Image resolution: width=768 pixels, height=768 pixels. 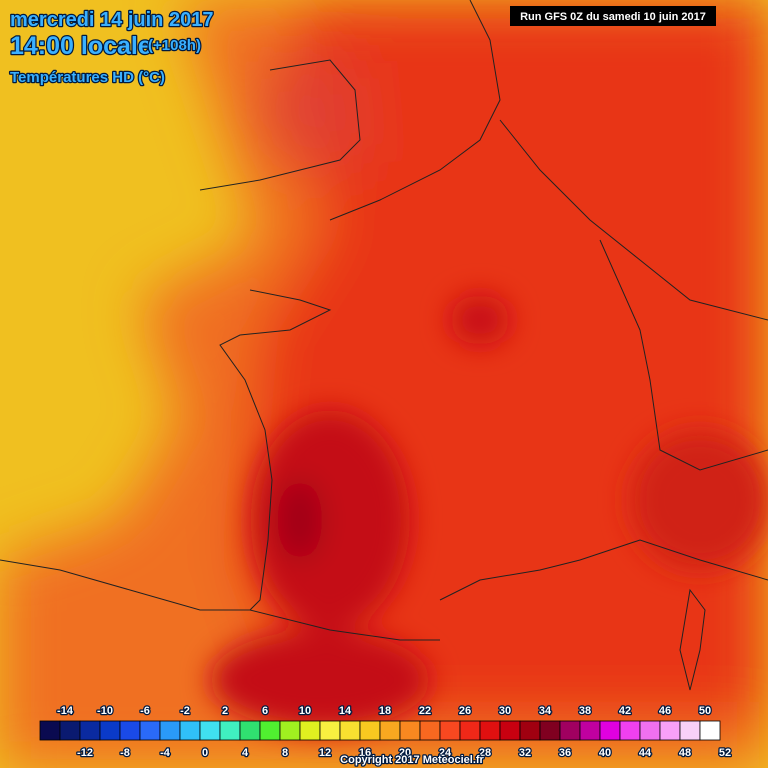 I want to click on run-box, so click(x=613, y=16).